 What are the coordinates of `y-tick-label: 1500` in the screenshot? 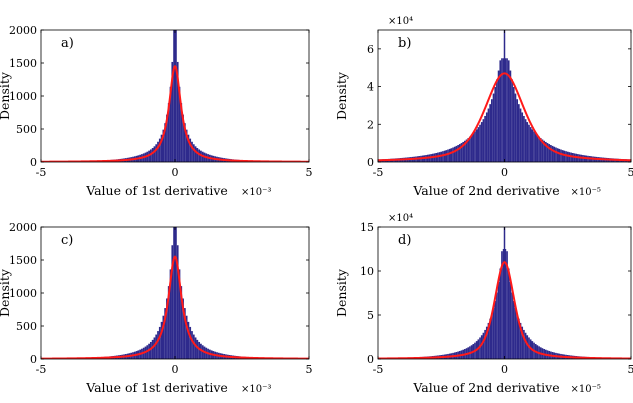 It's located at (23, 63).